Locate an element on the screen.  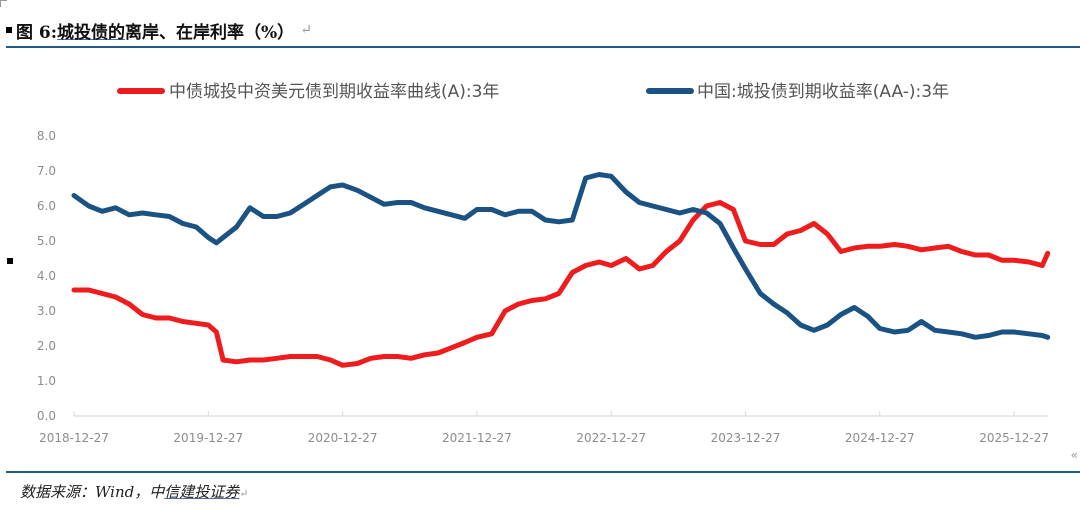
x-tick-label: 2025-12-27 is located at coordinates (1014, 438).